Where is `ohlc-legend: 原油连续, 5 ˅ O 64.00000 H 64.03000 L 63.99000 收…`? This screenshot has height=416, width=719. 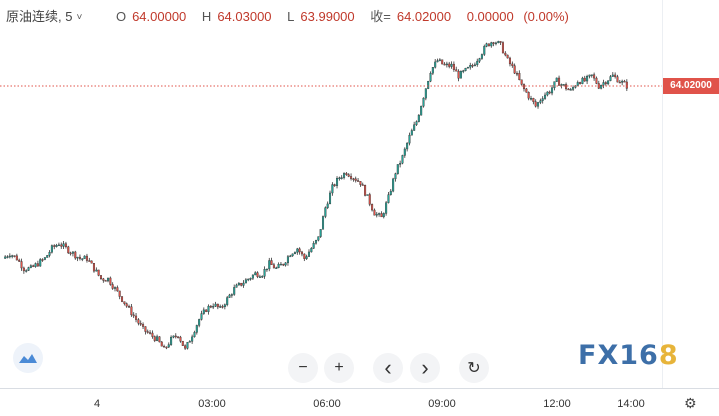 ohlc-legend: 原油连续, 5 ˅ O 64.00000 H 64.03000 L 63.99000 收… is located at coordinates (290, 15).